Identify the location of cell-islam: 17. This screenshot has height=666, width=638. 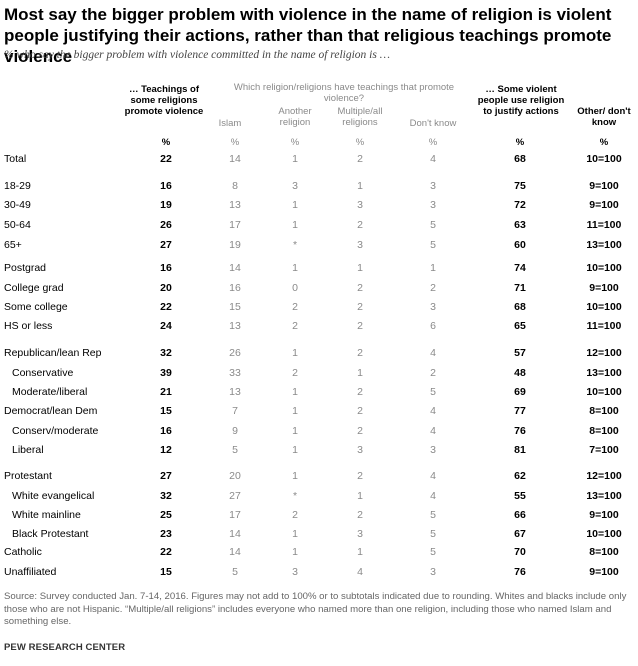
(235, 225).